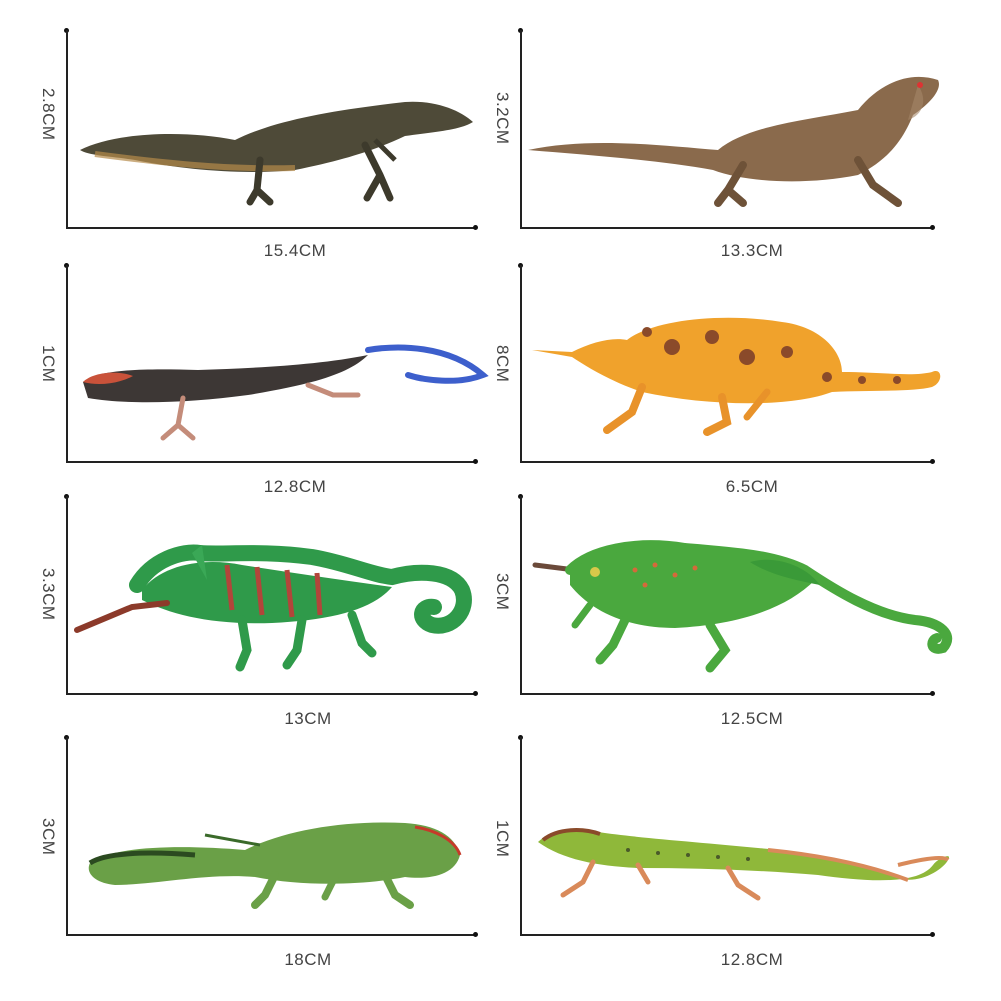  I want to click on green-iguana-image, so click(275, 865).